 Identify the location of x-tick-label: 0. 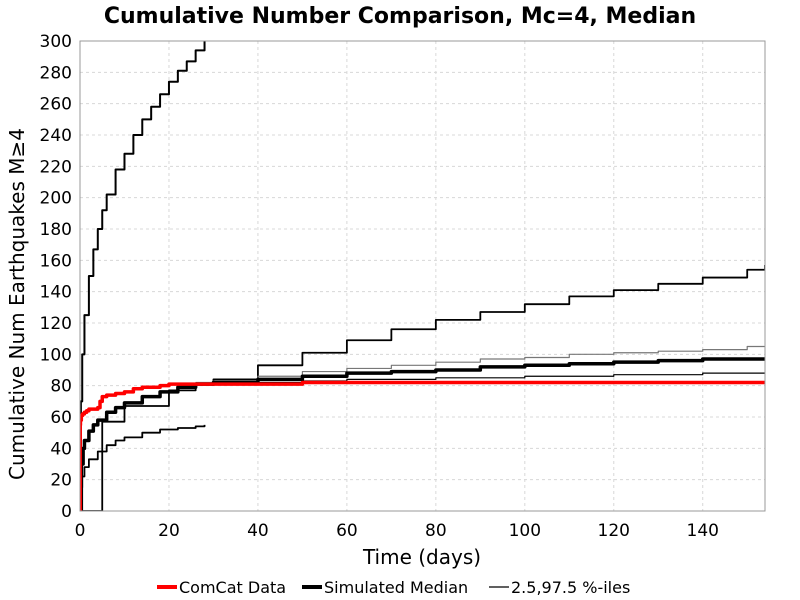
(80, 531).